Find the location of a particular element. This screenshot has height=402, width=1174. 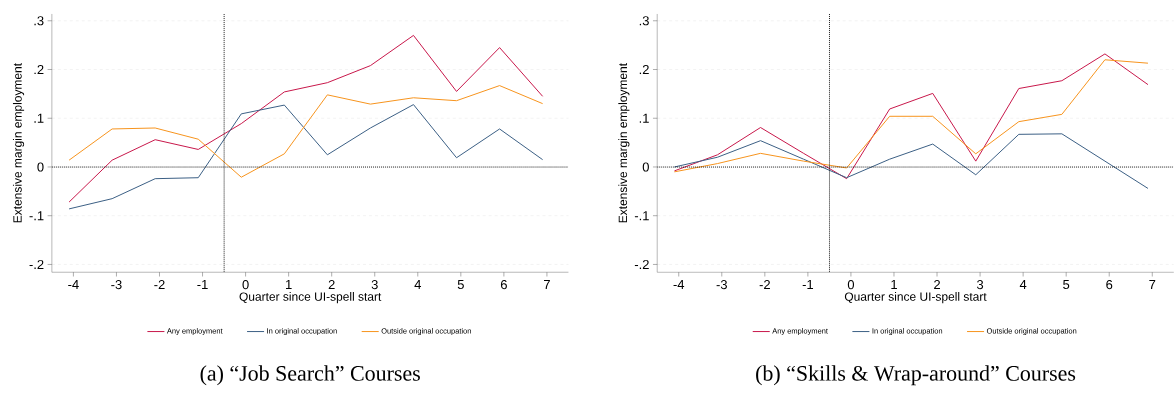

text: (b) “Skills & Wrap-around” Courses is located at coordinates (916, 375).